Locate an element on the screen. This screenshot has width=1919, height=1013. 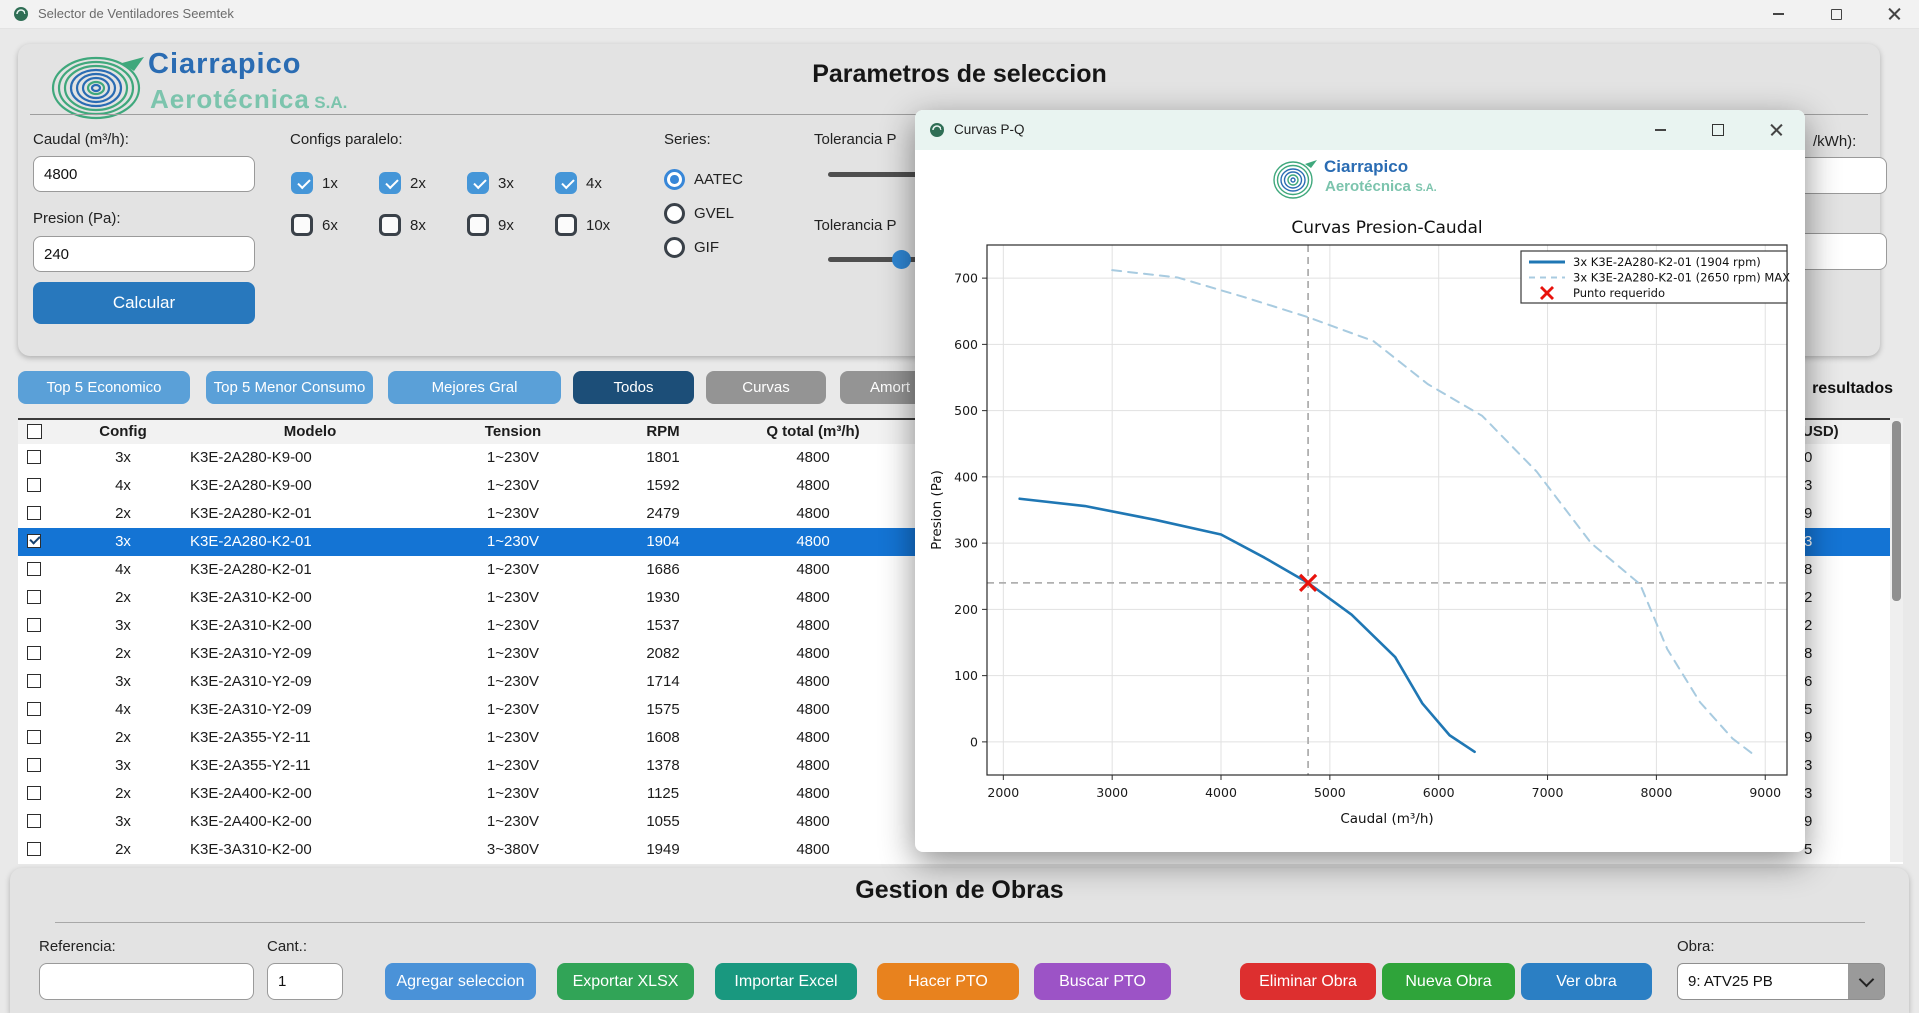
cell-usd_last: 3 is located at coordinates (1808, 541).